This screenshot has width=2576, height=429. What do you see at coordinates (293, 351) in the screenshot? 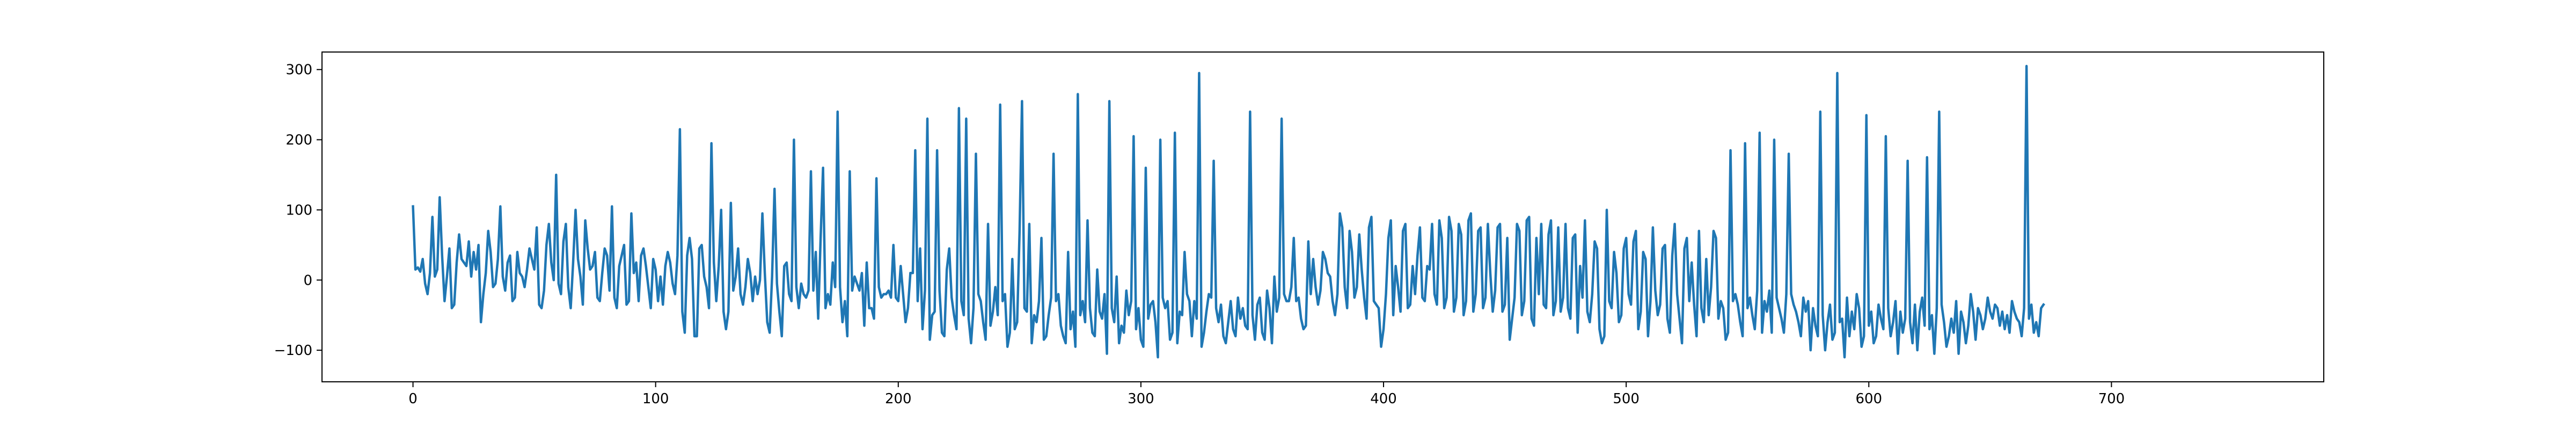
I see `y-tick-label: −100` at bounding box center [293, 351].